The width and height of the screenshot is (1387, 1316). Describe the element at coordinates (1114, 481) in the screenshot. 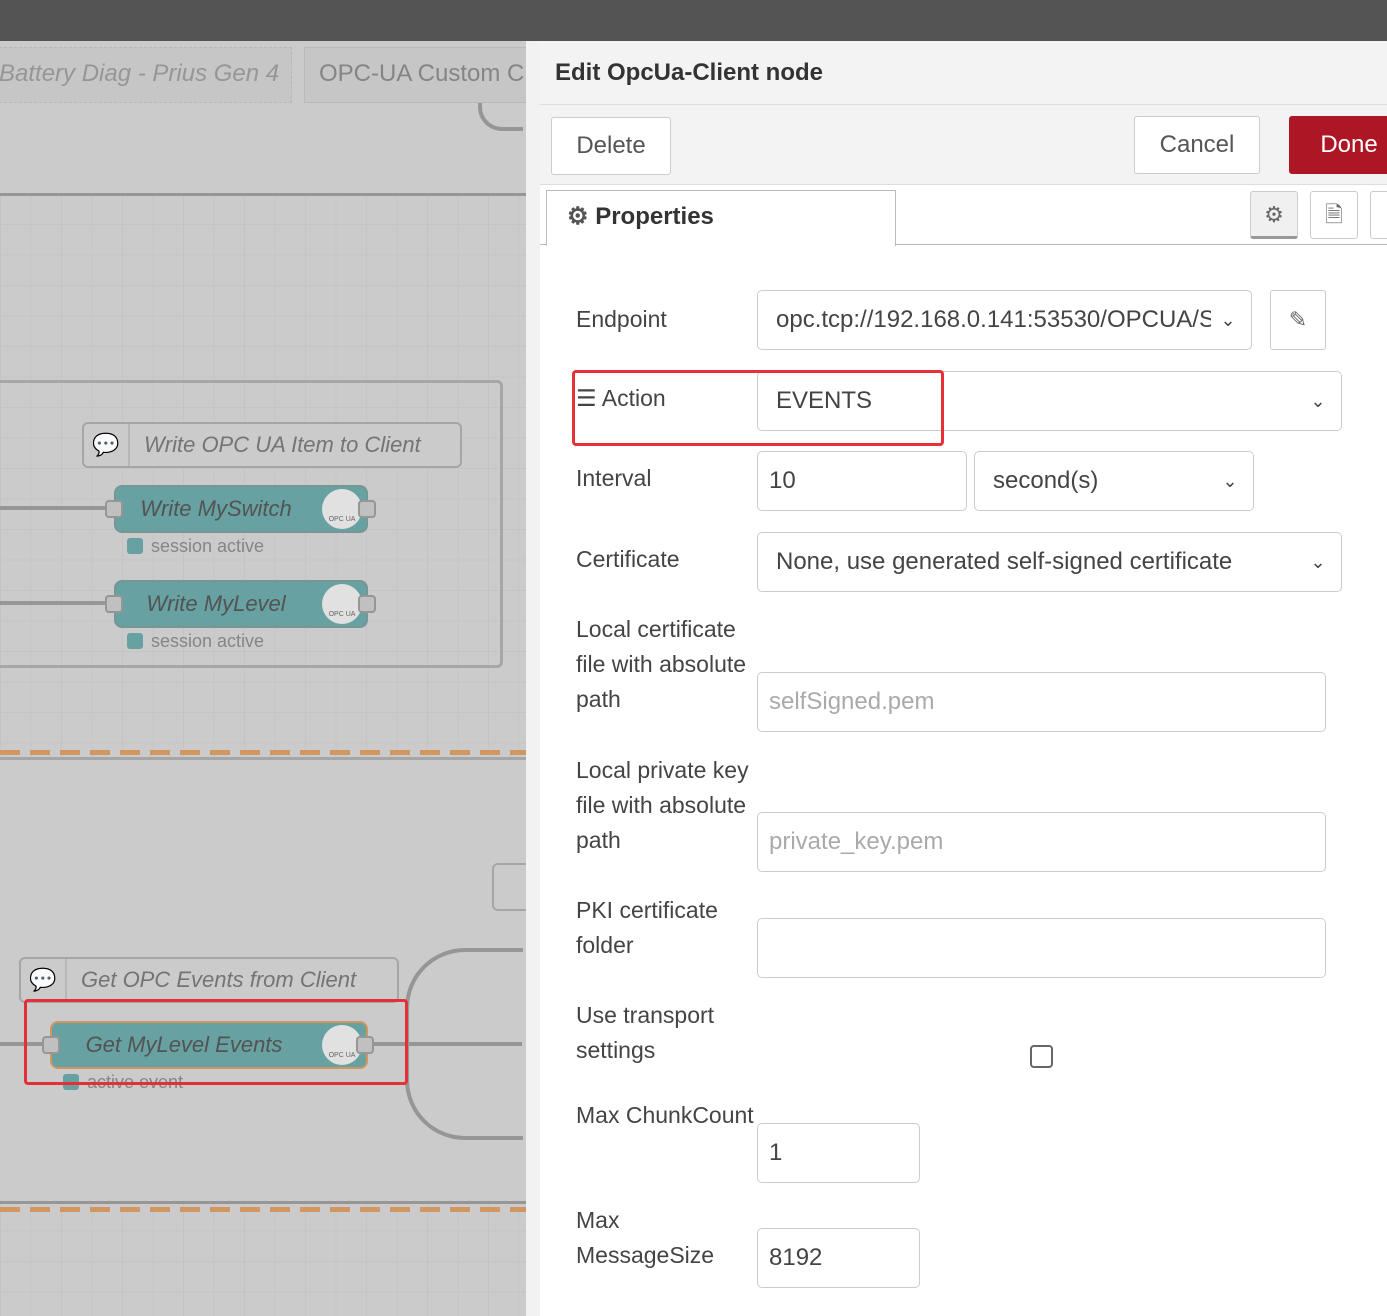

I see `interval-unit-select: second(s) ⌄` at that location.